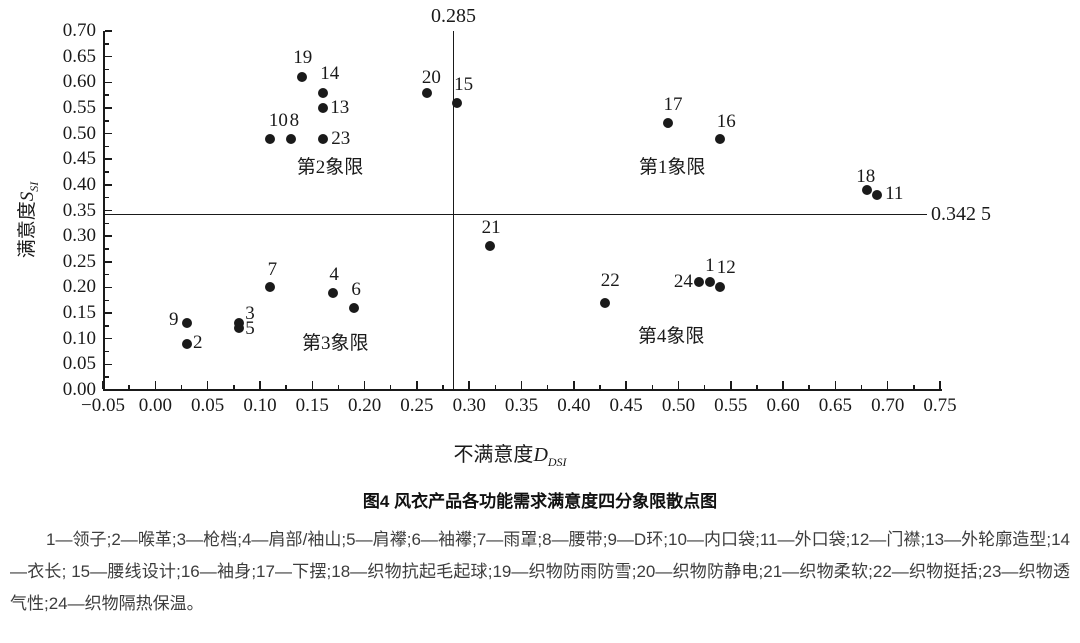 This screenshot has height=643, width=1080. Describe the element at coordinates (453, 16) in the screenshot. I see `ref-label-x: 0.285` at that location.